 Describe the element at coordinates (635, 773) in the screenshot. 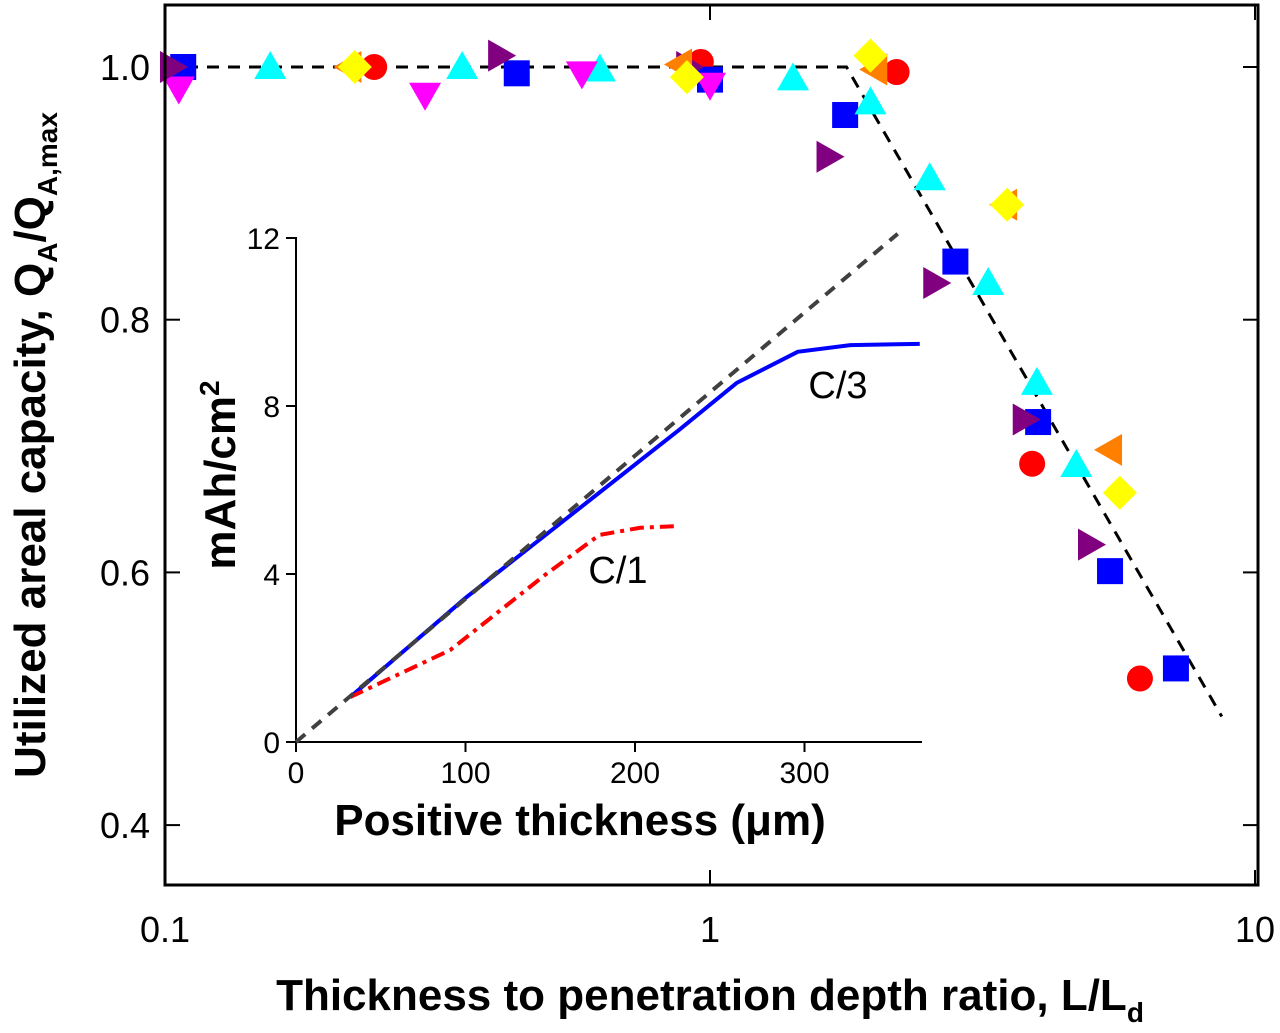

I see `inset-x-tick-label: 200` at that location.